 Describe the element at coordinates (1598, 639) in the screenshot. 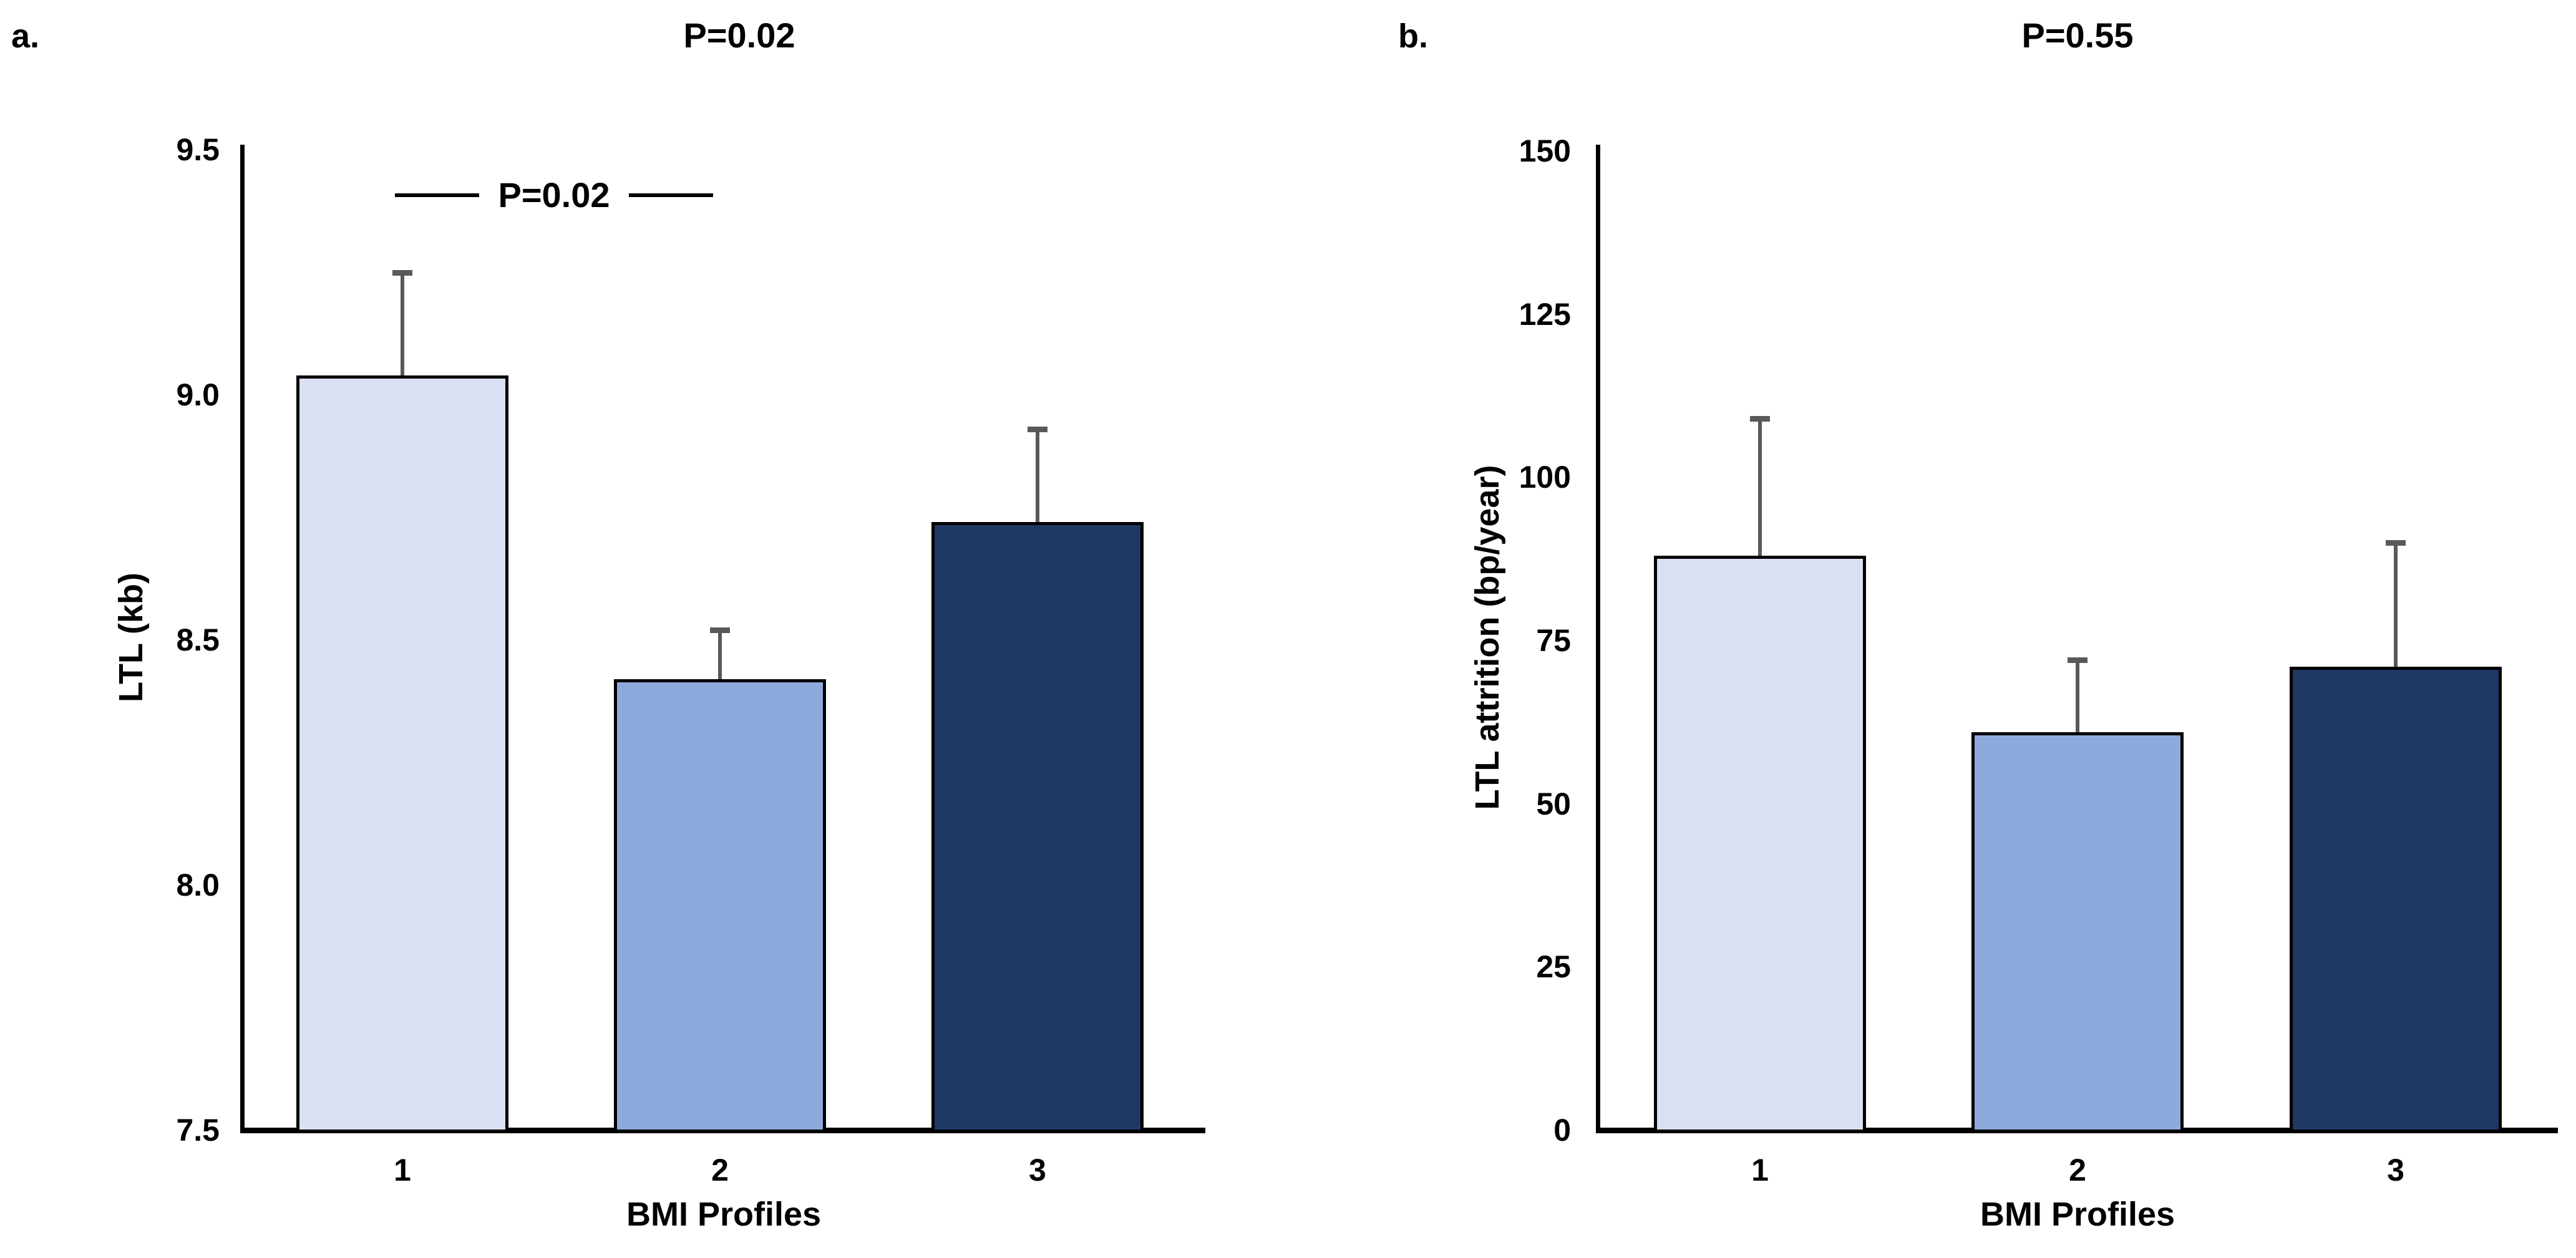

I see `panel-b-y-axis-line` at that location.